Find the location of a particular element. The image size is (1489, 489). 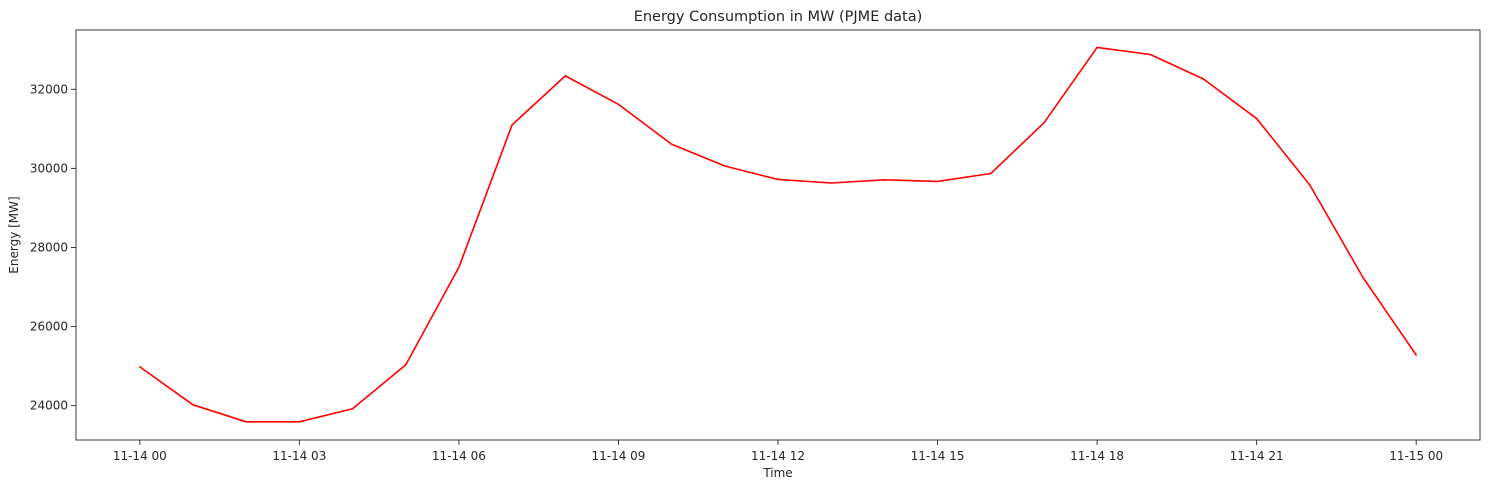

x-tick-label: 11-14 06 is located at coordinates (459, 456).